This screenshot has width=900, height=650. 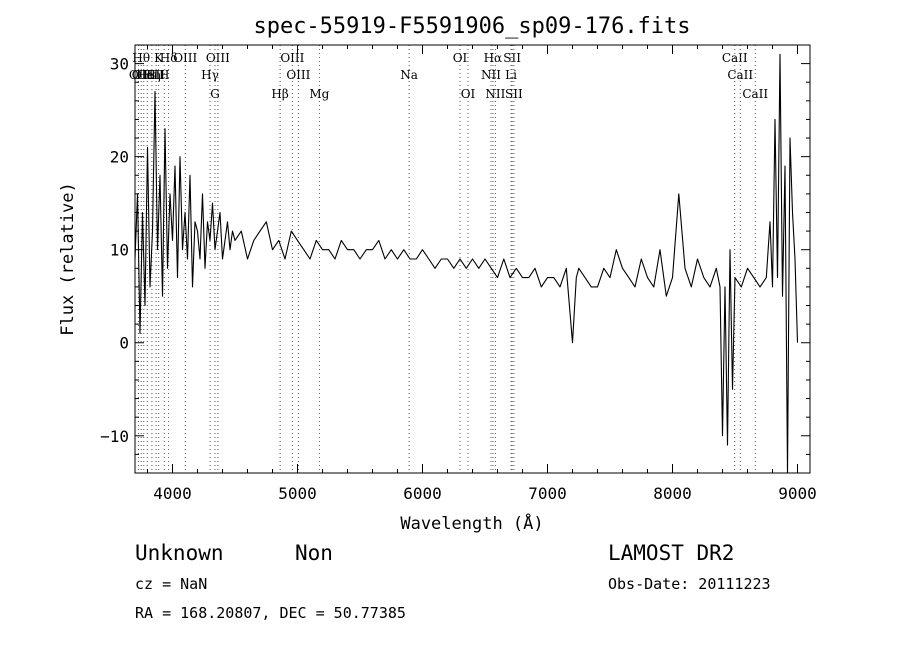 I want to click on line-label: Hα, so click(x=493, y=58).